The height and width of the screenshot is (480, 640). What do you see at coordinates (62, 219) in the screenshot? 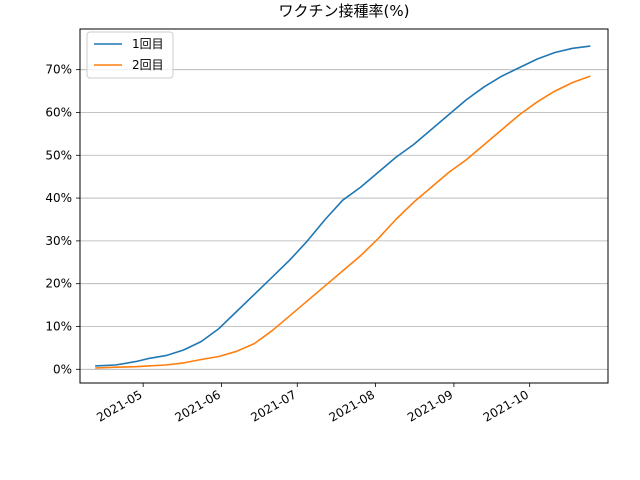
I see `y-axis: 0% 10% 20% 30% 40% 50% 60% 70%` at bounding box center [62, 219].